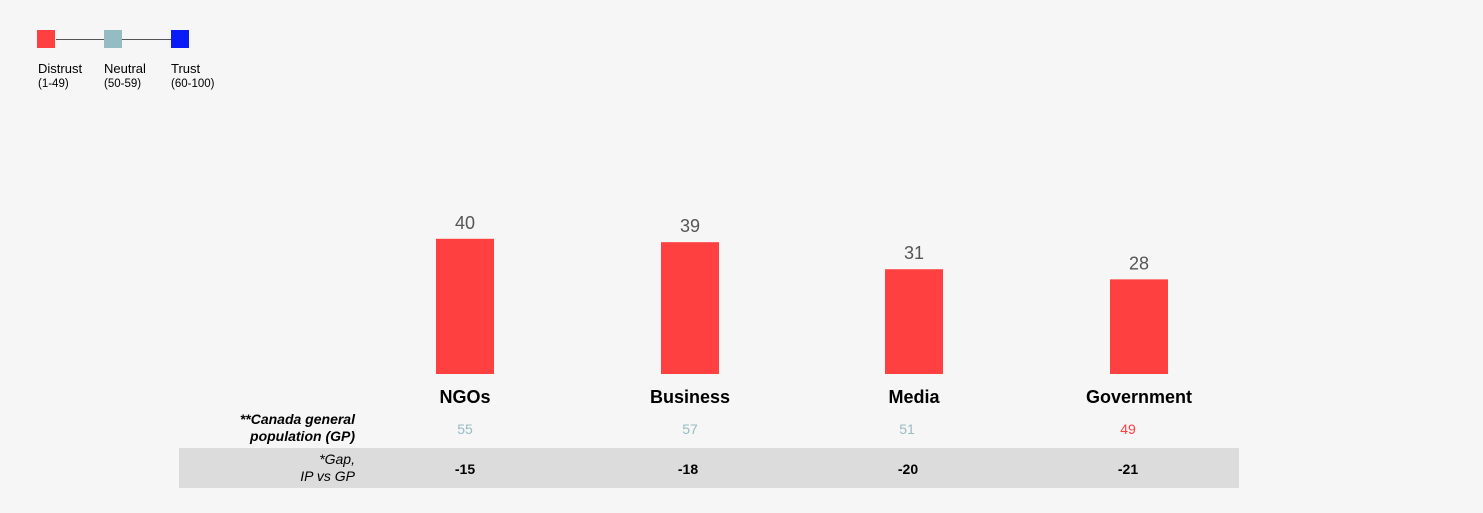 Image resolution: width=1483 pixels, height=513 pixels. What do you see at coordinates (690, 429) in the screenshot?
I see `gp-value-business: 57` at bounding box center [690, 429].